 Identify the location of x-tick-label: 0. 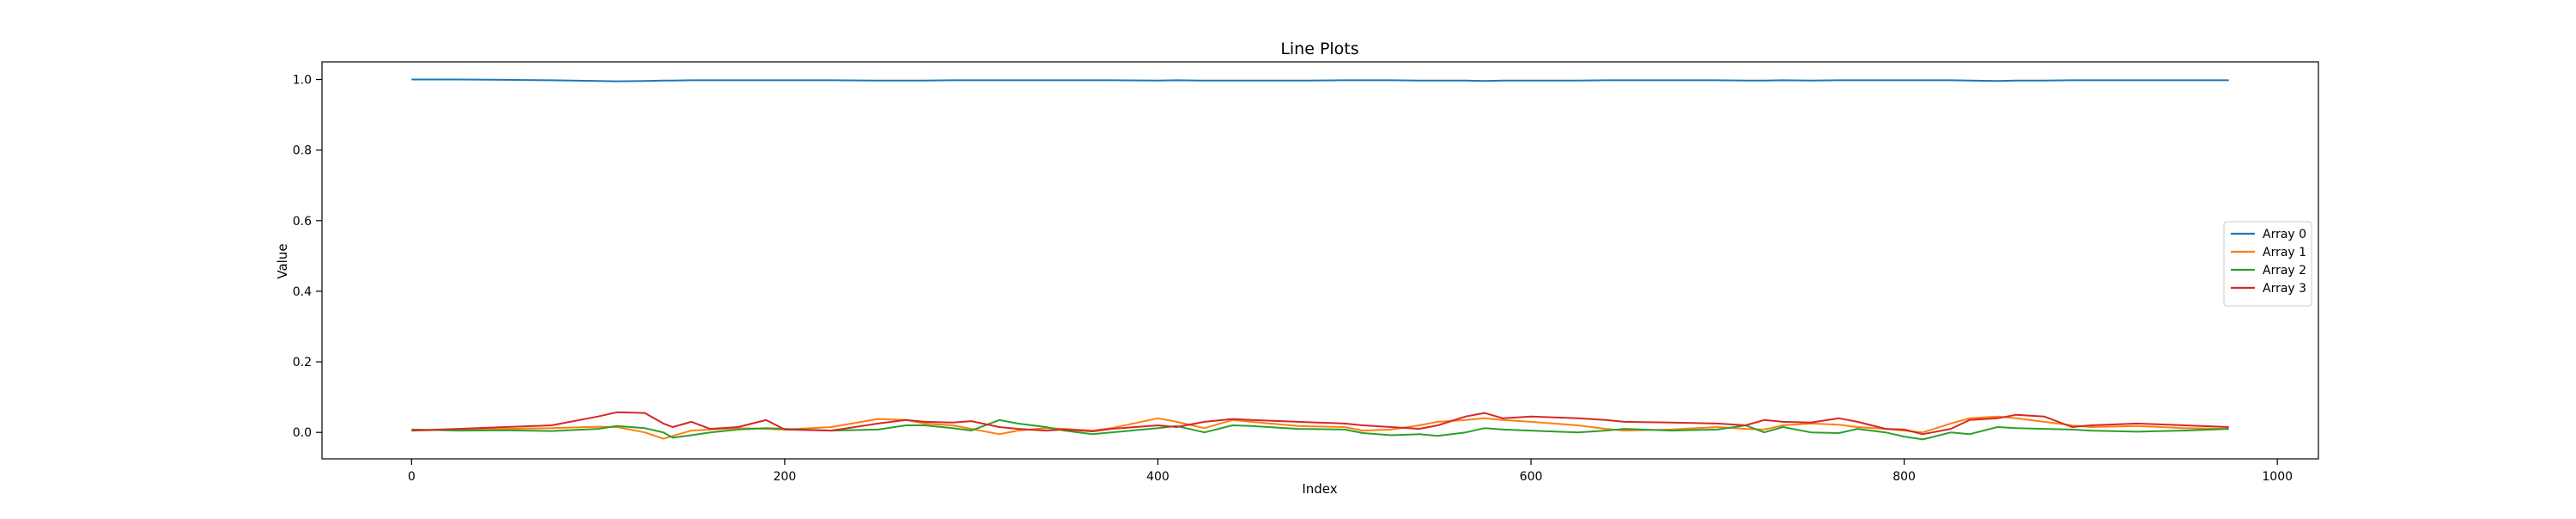
(412, 477).